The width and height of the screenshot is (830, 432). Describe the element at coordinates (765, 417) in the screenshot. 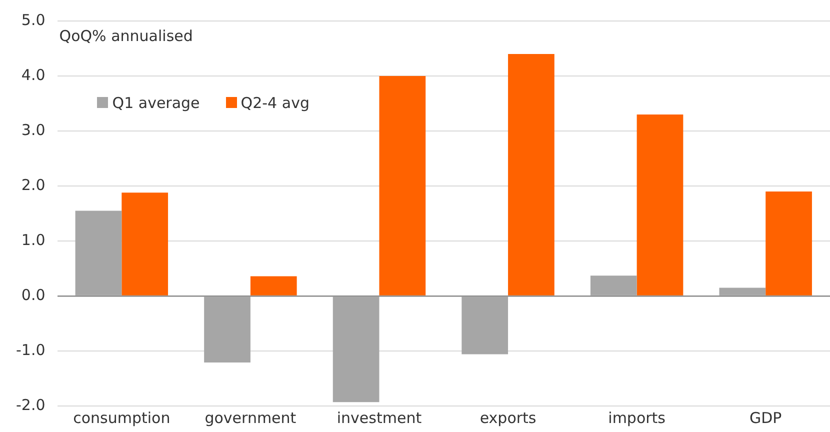

I see `x-tick-label: GDP` at that location.